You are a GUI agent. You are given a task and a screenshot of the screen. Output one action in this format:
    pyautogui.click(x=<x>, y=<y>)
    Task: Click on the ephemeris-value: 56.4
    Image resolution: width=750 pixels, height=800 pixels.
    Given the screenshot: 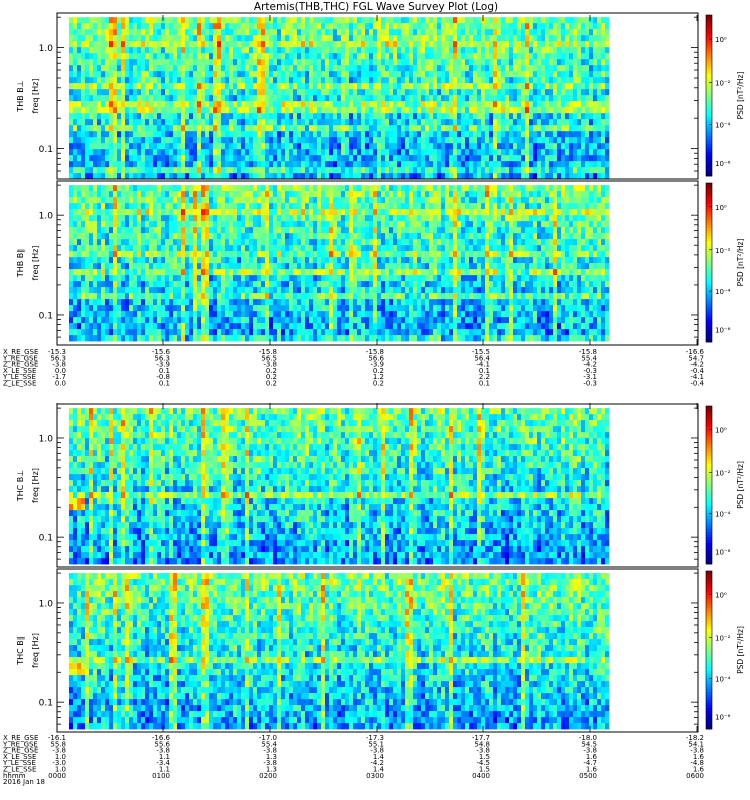 What is the action you would take?
    pyautogui.click(x=482, y=358)
    